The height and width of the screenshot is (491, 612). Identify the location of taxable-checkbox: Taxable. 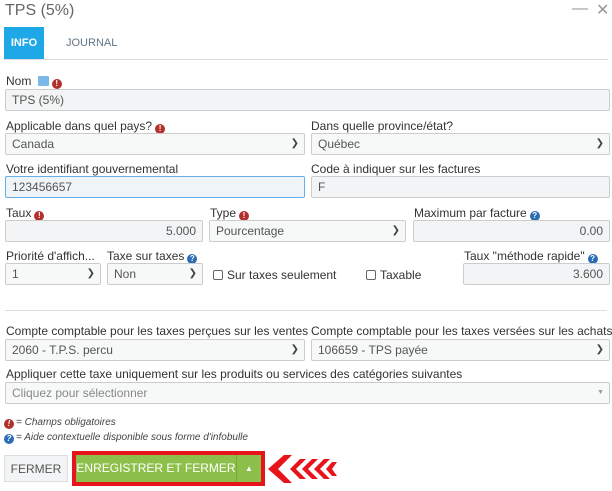
(393, 275).